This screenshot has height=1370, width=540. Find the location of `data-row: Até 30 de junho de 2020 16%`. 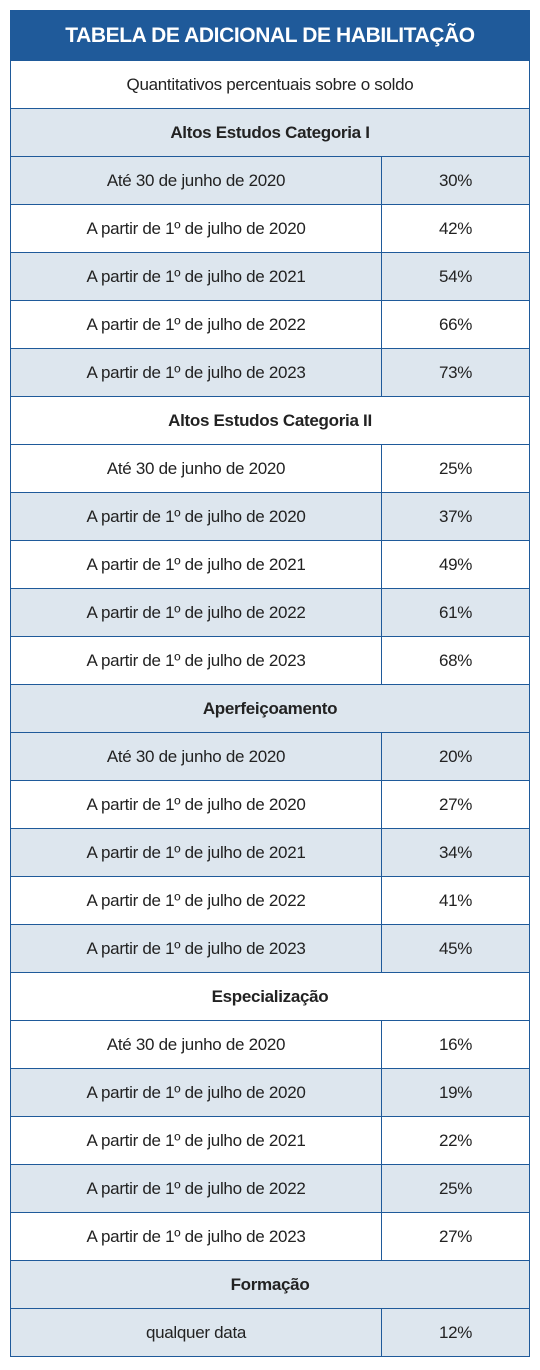

data-row: Até 30 de junho de 2020 16% is located at coordinates (270, 1044).